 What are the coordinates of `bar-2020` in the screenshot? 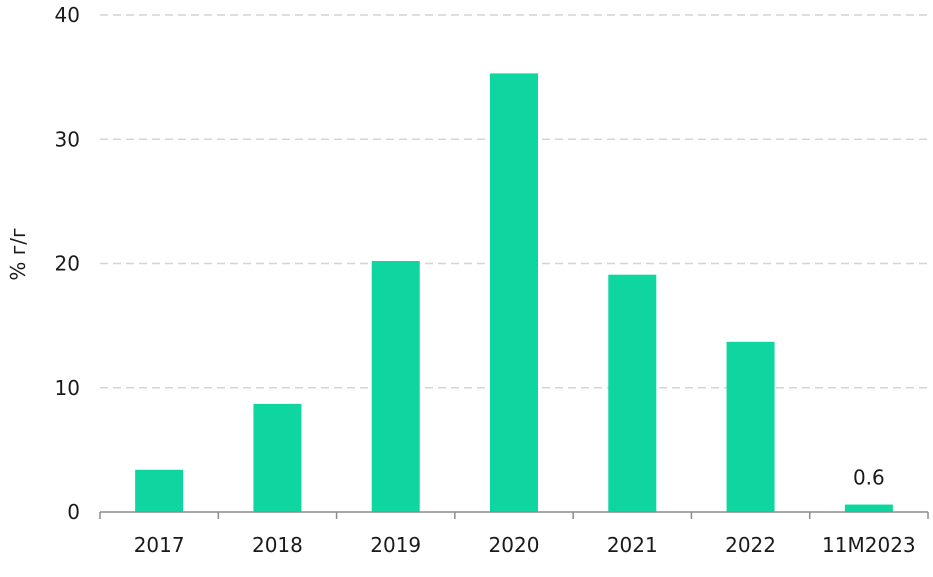 It's located at (514, 293).